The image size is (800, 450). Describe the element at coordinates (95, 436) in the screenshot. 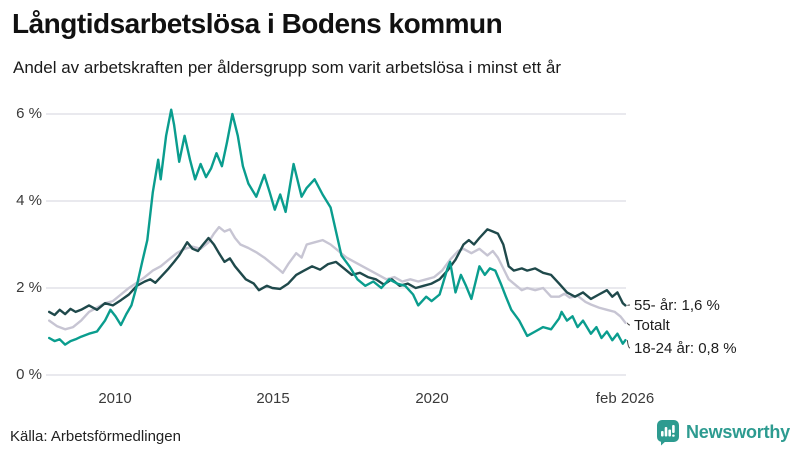

I see `source-note: Källa: Arbetsförmedlingen` at that location.